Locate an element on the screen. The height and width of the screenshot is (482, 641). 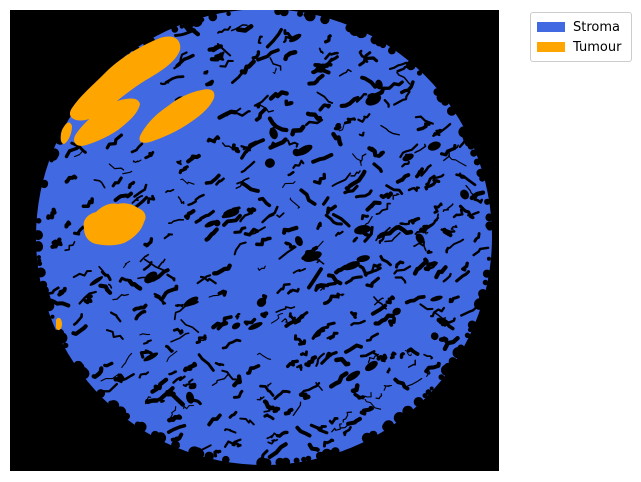
legend-label-tumour: Tumour is located at coordinates (597, 47).